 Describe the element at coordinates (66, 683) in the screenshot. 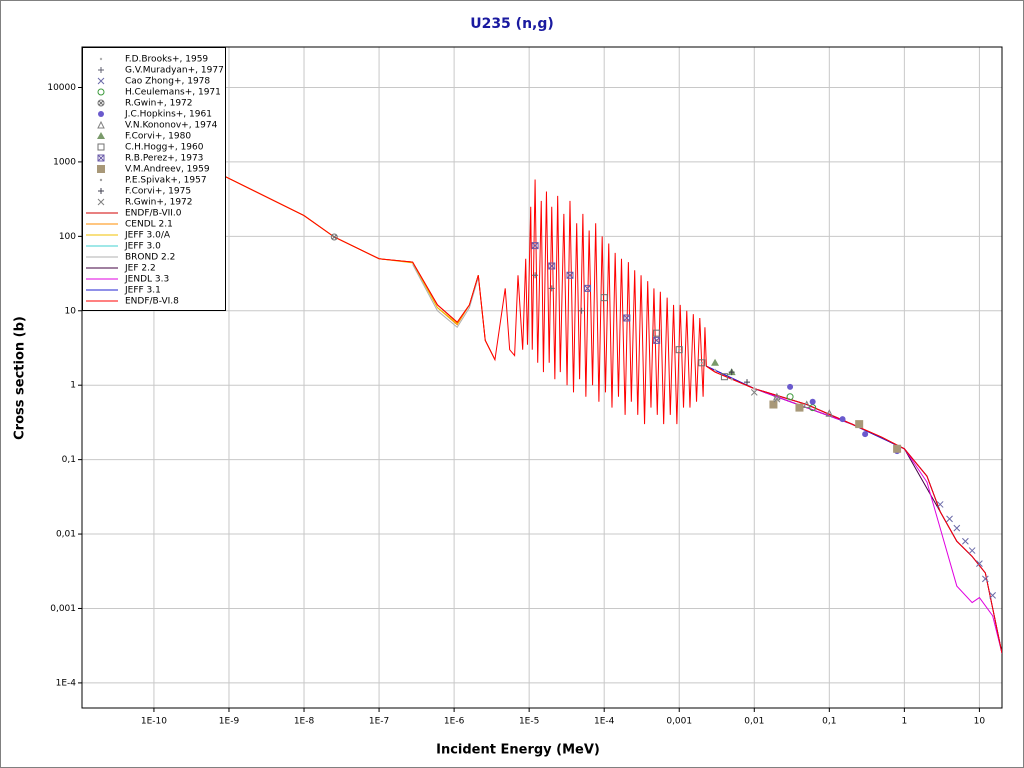

I see `y-tick-label: 1E-4` at that location.